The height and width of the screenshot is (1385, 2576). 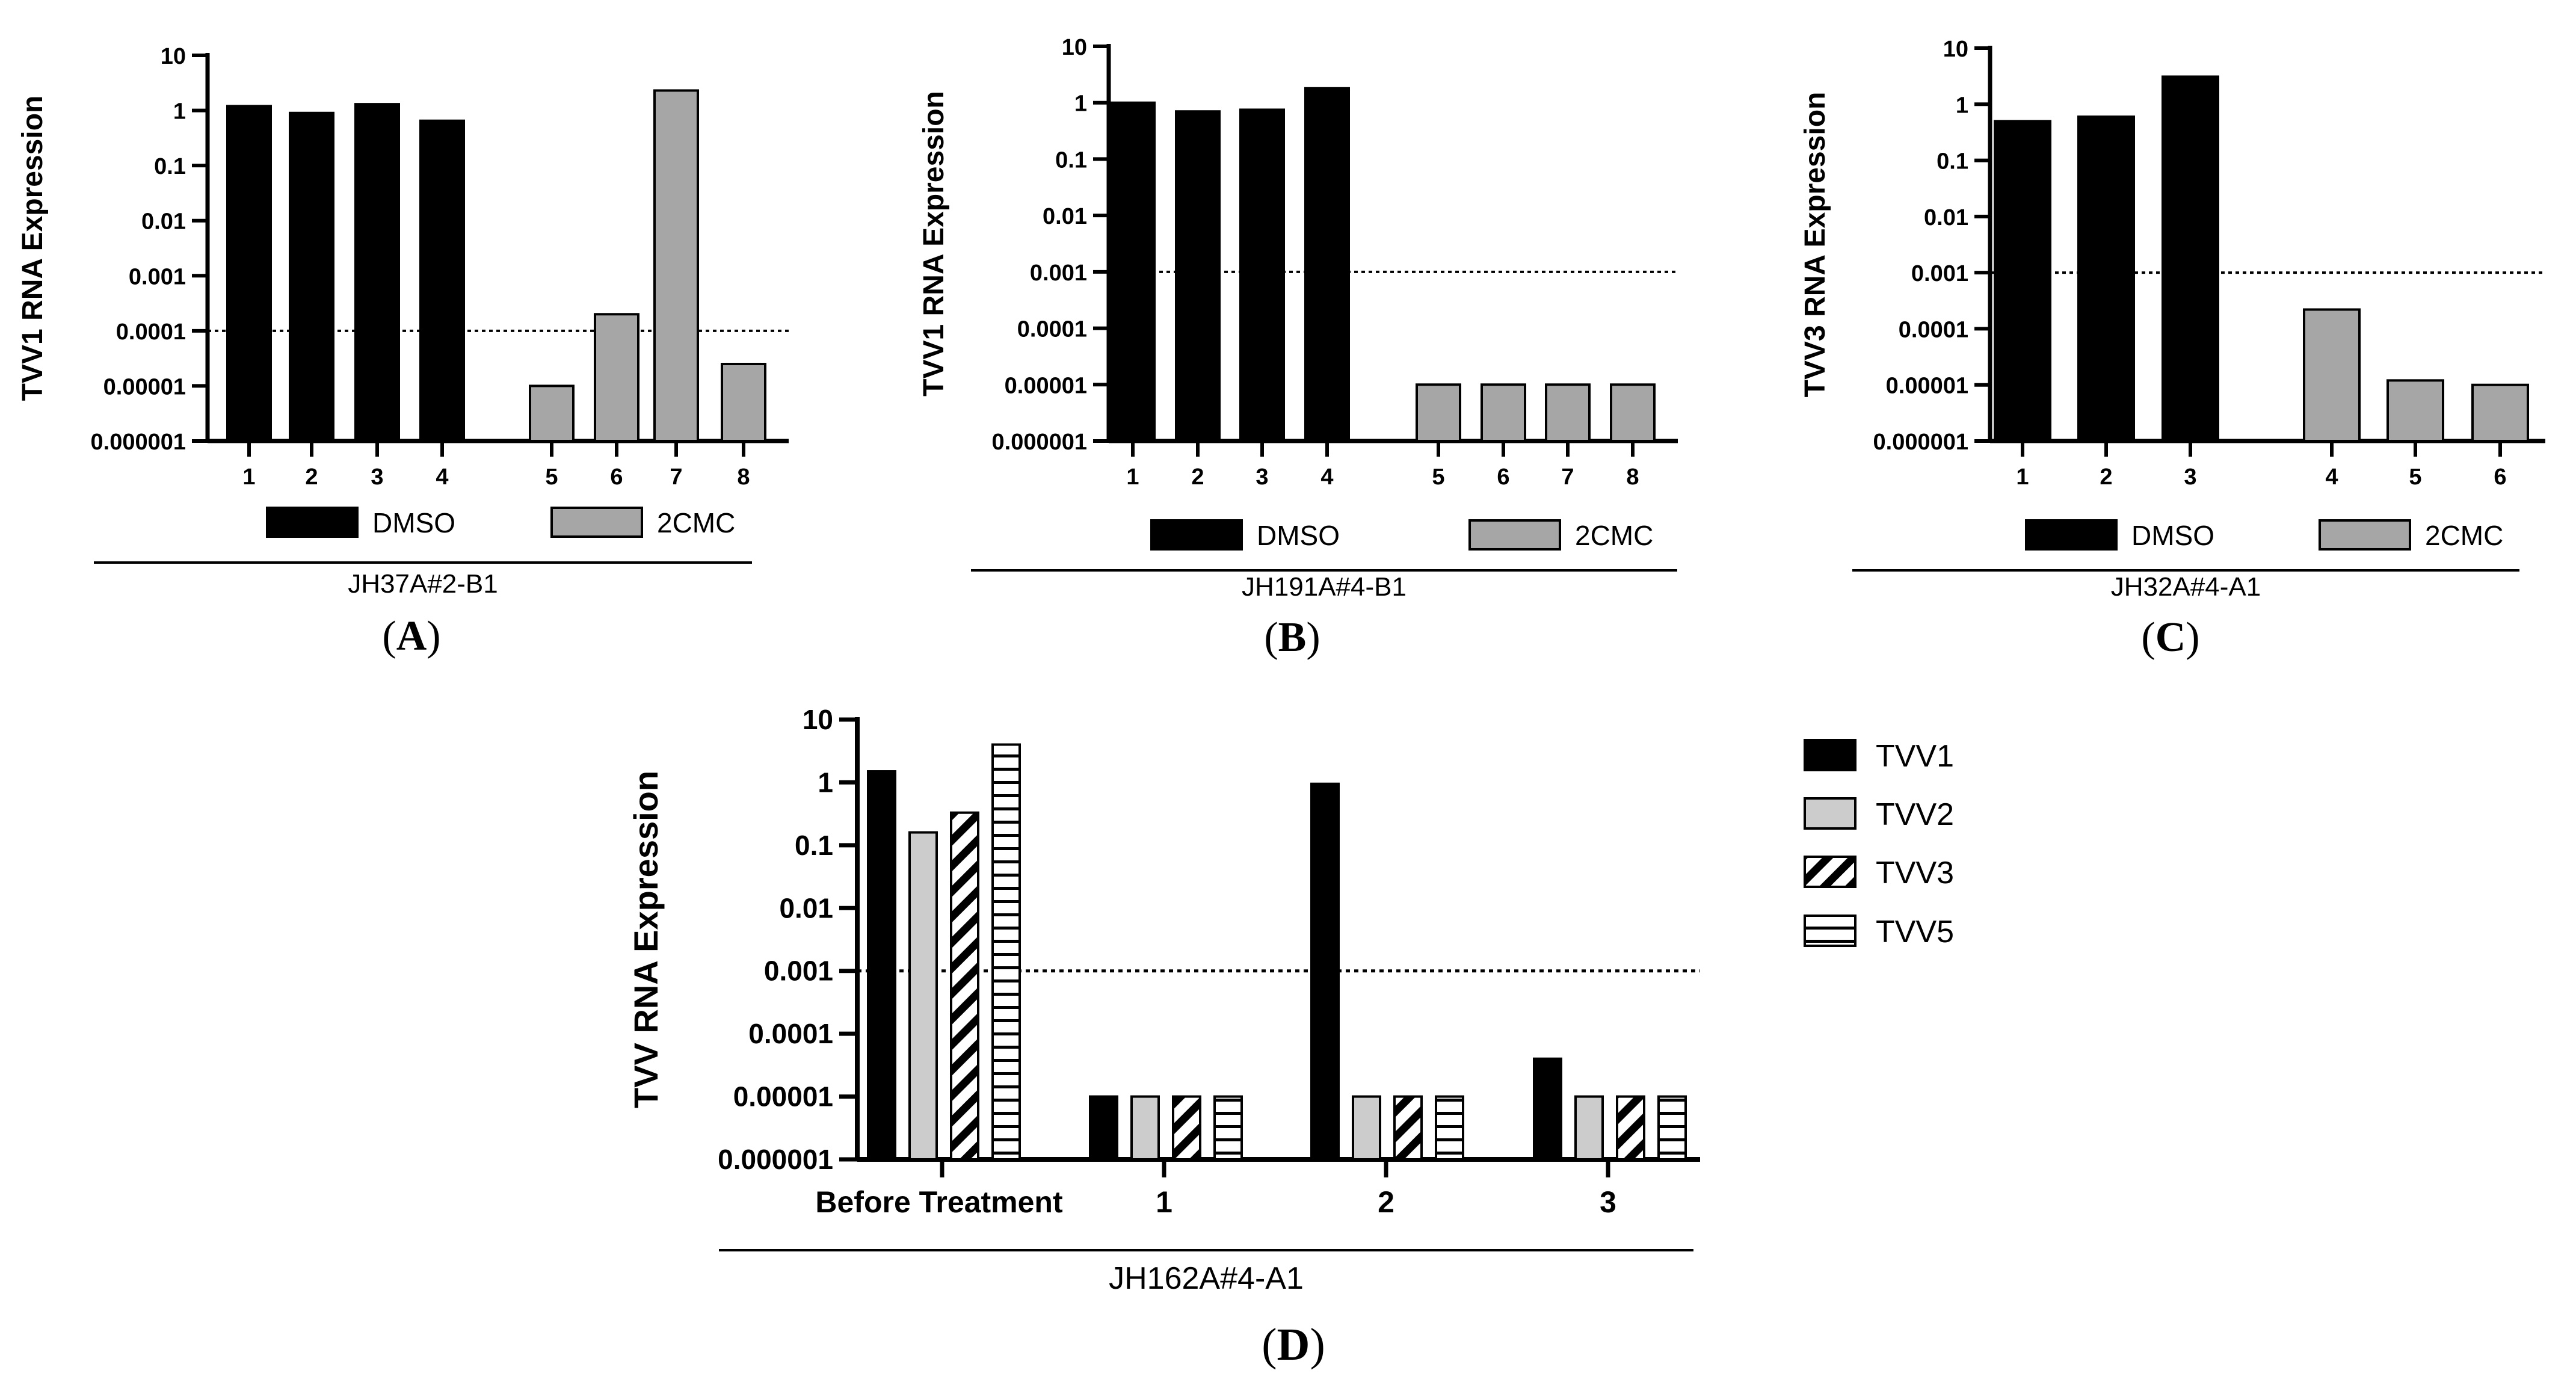 I want to click on panel-label: (C), so click(x=2170, y=638).